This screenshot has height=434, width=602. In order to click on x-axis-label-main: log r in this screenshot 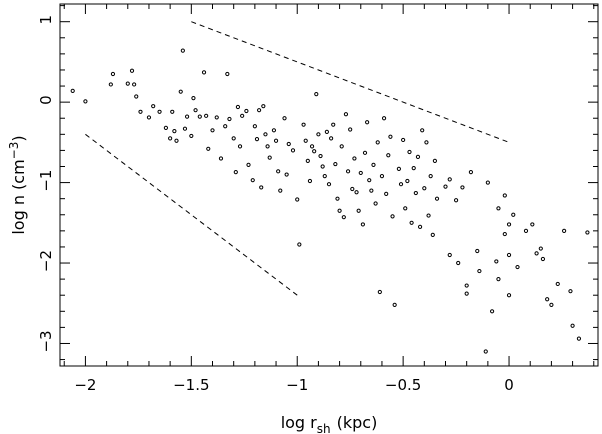, I will do `click(299, 422)`.